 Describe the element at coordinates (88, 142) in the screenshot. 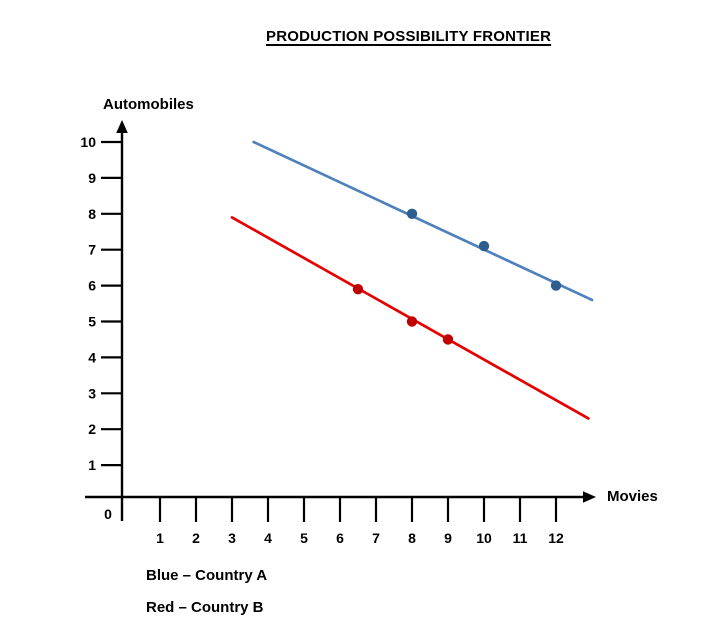

I see `y-tick-label: 10` at that location.